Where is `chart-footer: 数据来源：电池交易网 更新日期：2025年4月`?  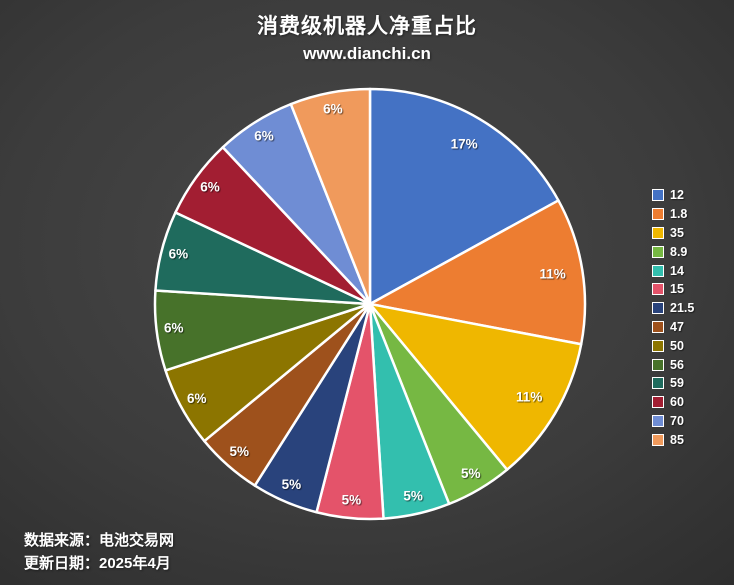 chart-footer: 数据来源：电池交易网 更新日期：2025年4月 is located at coordinates (99, 552).